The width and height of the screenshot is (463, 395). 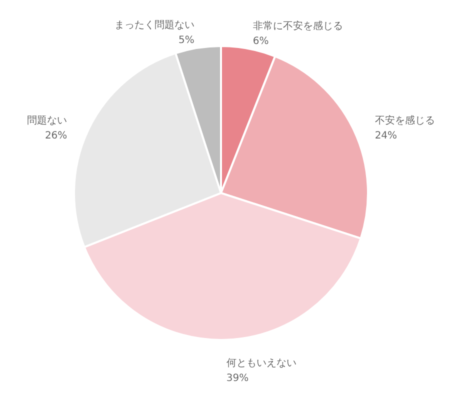 What do you see at coordinates (56, 136) in the screenshot?
I see `data-label: 26%` at bounding box center [56, 136].